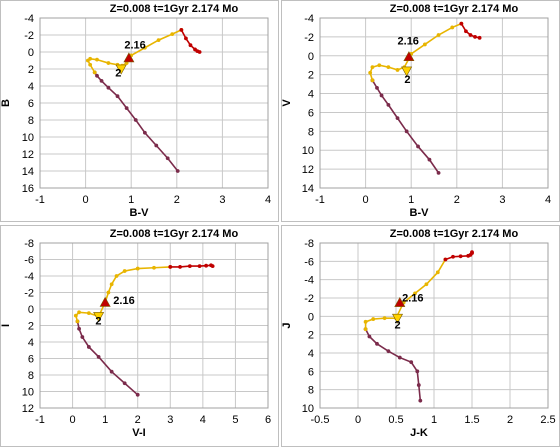  Describe the element at coordinates (311, 336) in the screenshot. I see `chart-4-ytick-5: 2` at that location.